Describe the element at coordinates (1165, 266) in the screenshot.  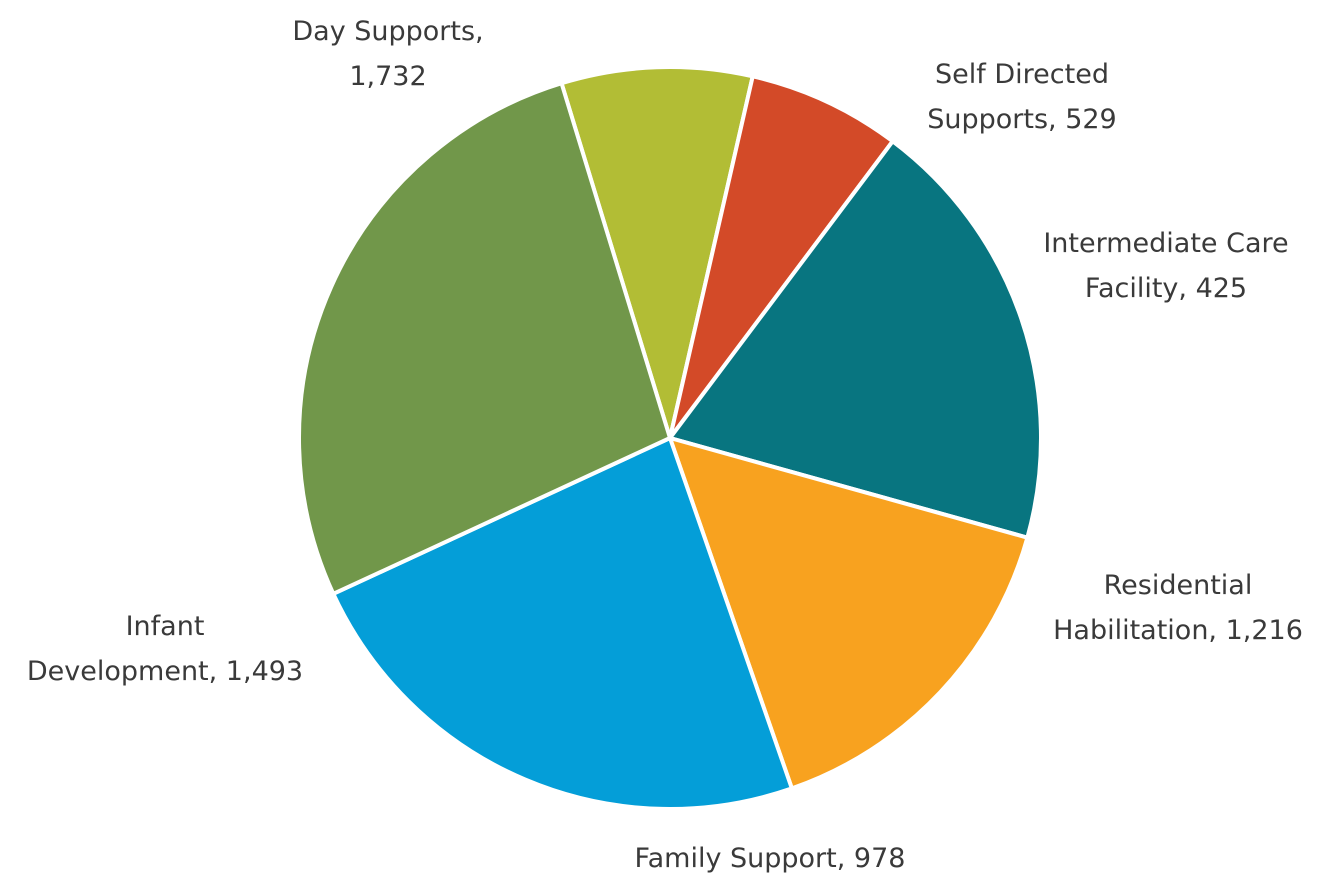
I see `slice-label-intermediate-care-facility: Intermediate Care Facility, 425` at that location.